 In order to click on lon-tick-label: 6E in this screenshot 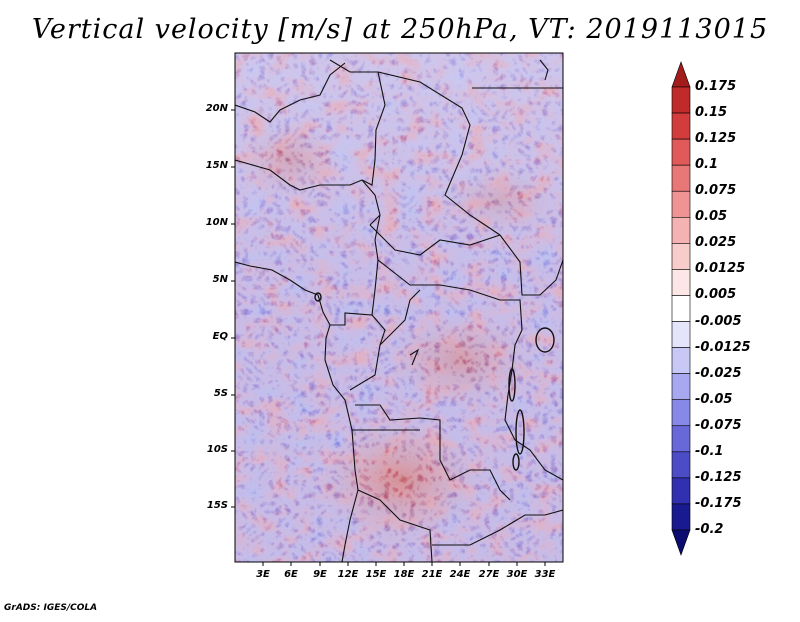, I will do `click(291, 574)`.